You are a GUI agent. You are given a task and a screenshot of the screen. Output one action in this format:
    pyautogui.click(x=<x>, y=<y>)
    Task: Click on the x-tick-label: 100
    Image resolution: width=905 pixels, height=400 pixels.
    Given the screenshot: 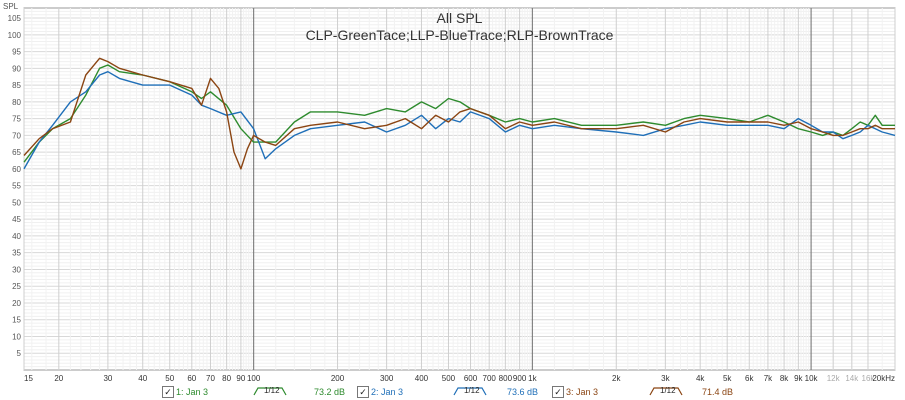 What is the action you would take?
    pyautogui.click(x=254, y=378)
    